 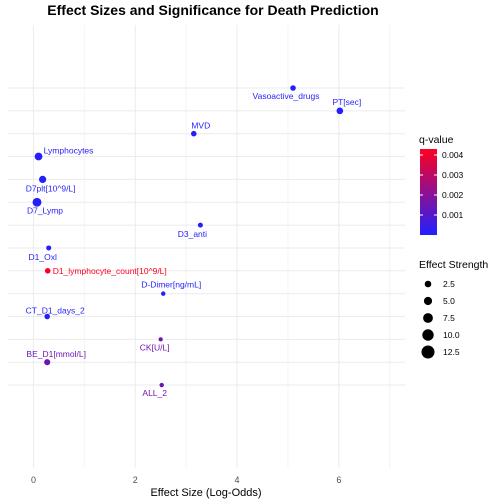 I want to click on point-label: CT_D1_days_2, so click(x=55, y=311).